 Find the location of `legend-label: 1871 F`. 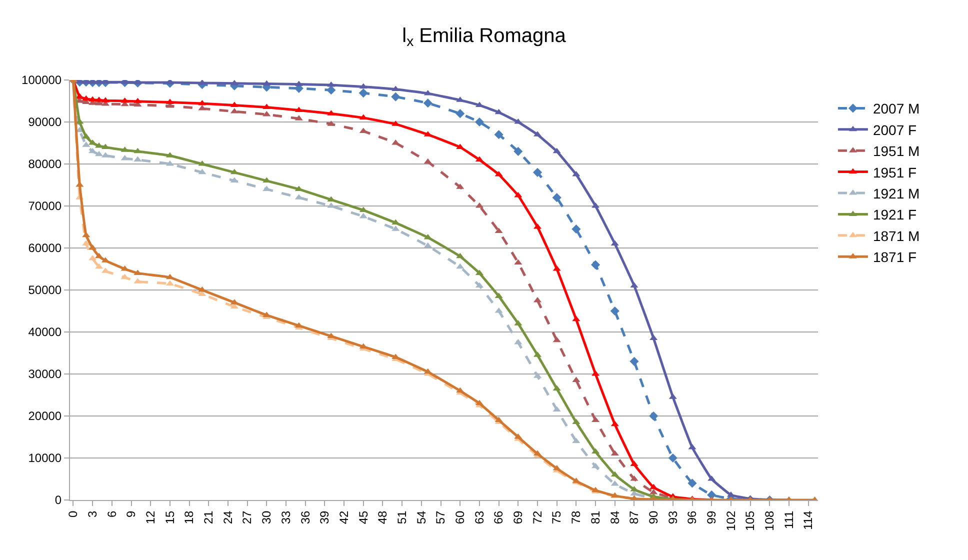

legend-label: 1871 F is located at coordinates (894, 257).